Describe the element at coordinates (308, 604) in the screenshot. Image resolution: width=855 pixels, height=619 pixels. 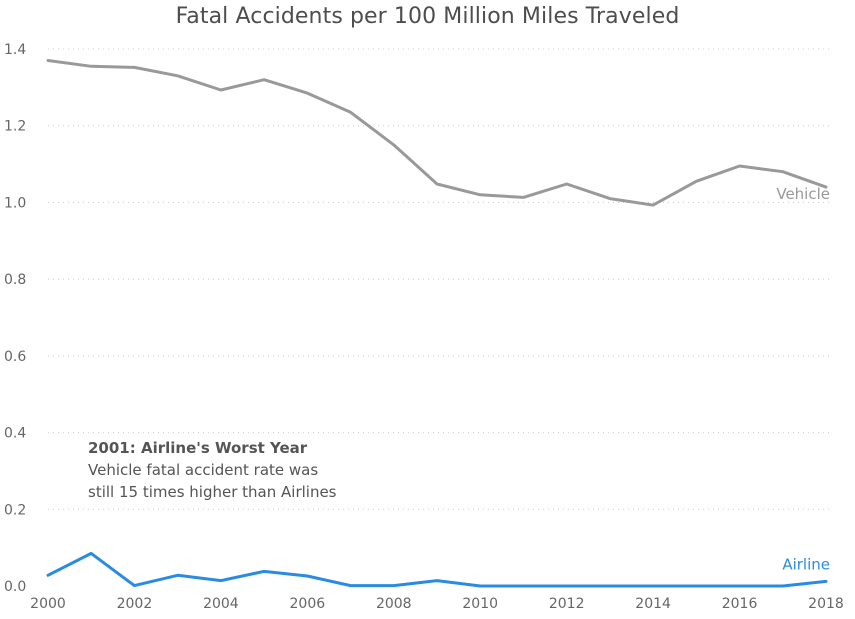
I see `x-tick-label-3: 2006` at that location.